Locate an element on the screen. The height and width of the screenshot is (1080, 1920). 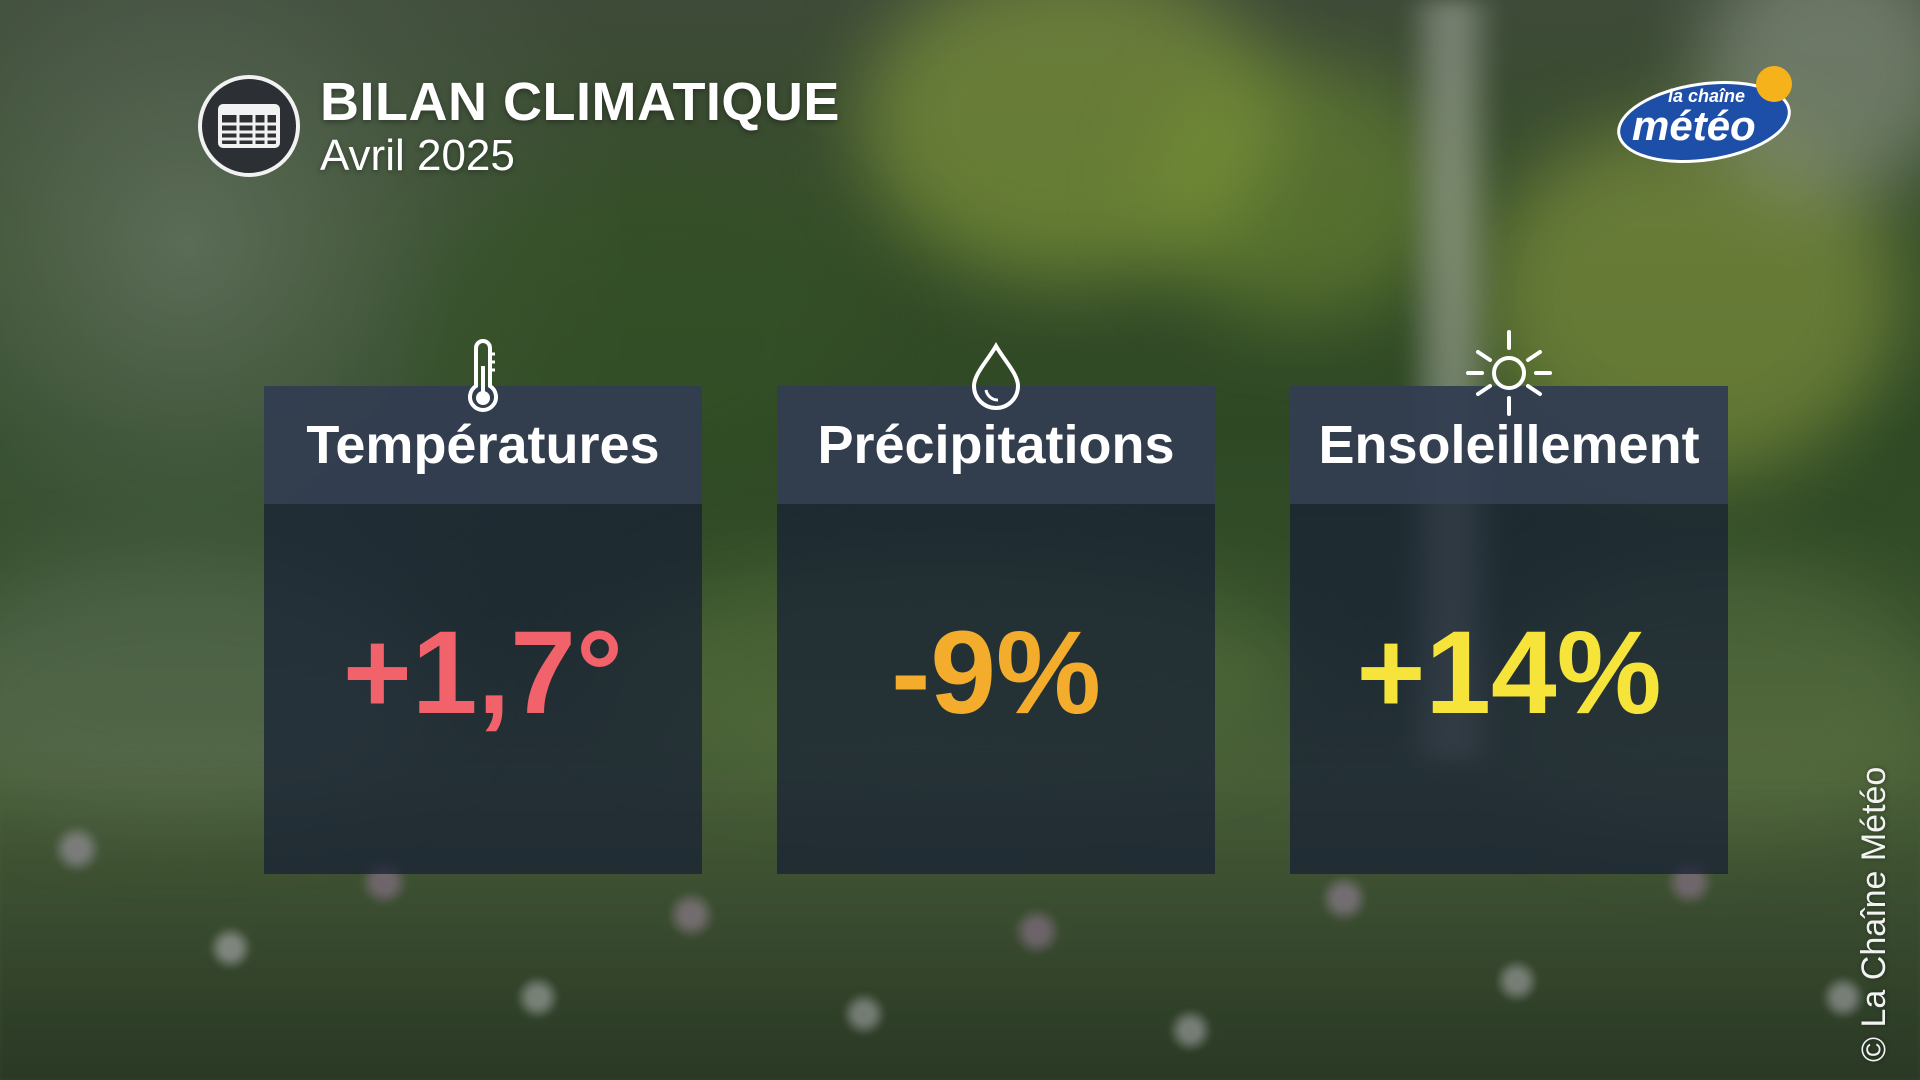
sunshine-card: Ensoleillement +14% is located at coordinates (1509, 602).